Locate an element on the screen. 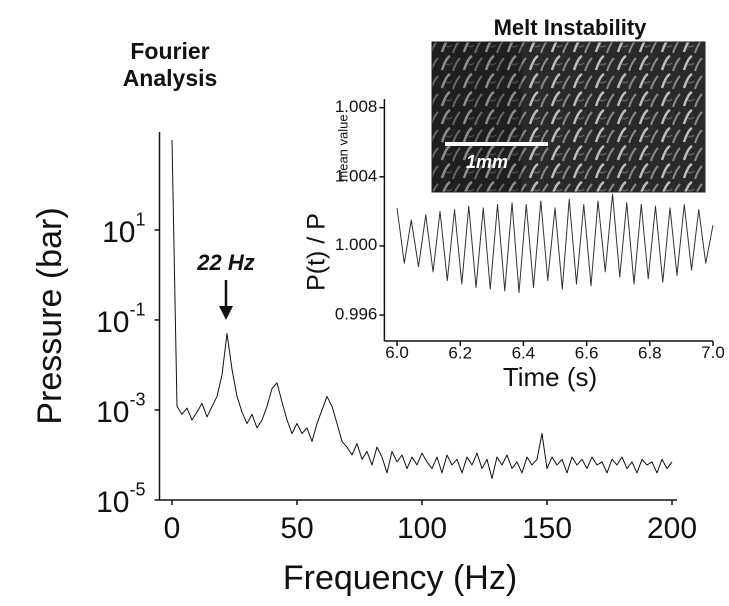 This screenshot has width=729, height=606. x-tick-label: 6.0 is located at coordinates (397, 352).